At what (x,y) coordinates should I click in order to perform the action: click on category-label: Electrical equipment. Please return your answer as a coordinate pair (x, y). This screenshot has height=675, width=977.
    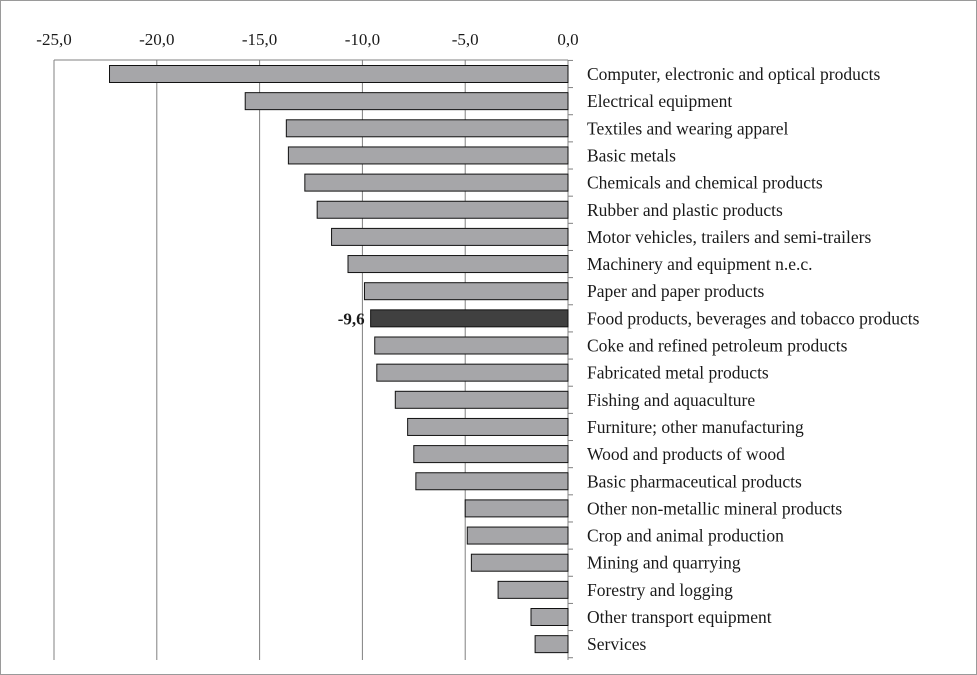
    Looking at the image, I should click on (659, 101).